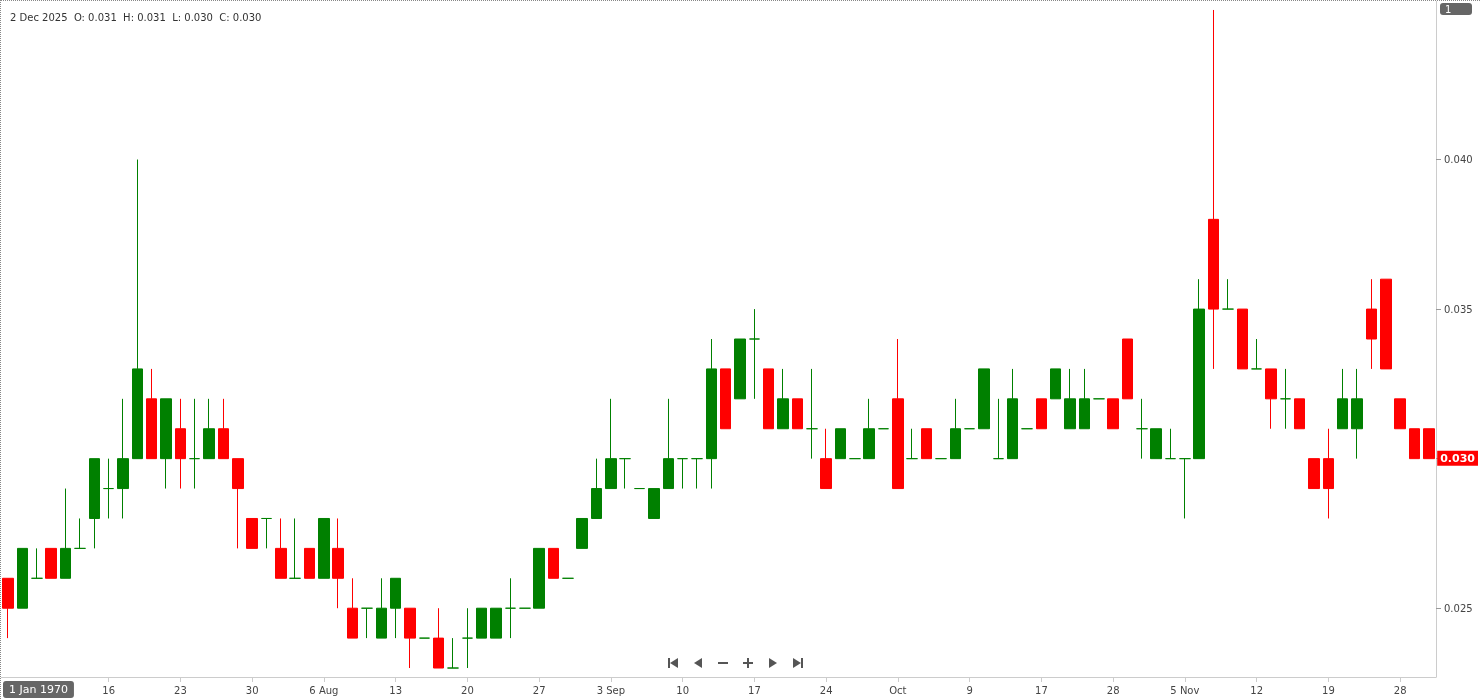 The width and height of the screenshot is (1480, 699). I want to click on x-tick-label: 6 Aug, so click(324, 690).